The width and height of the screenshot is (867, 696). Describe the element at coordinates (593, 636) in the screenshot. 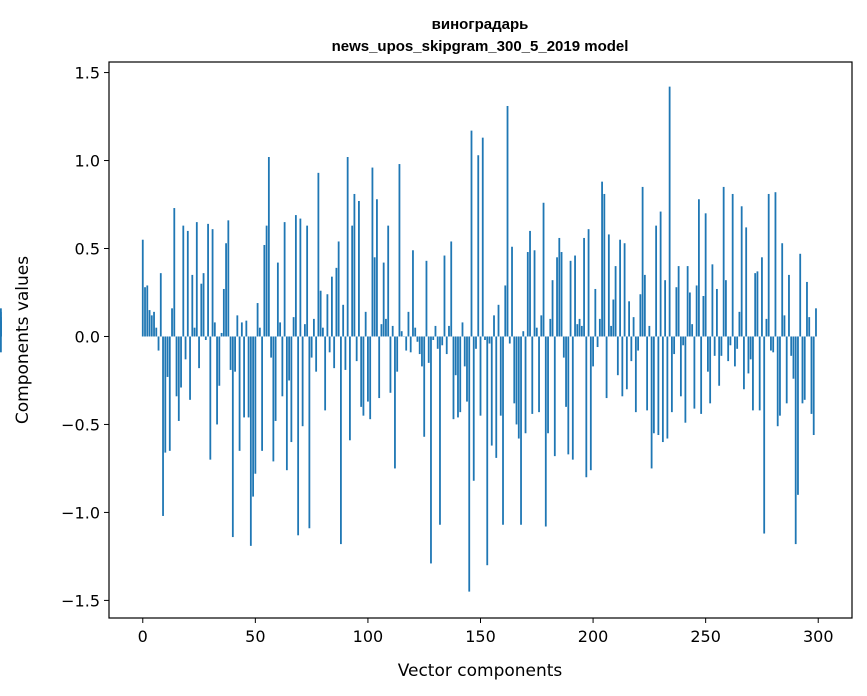

I see `x-tick-label: 200` at that location.